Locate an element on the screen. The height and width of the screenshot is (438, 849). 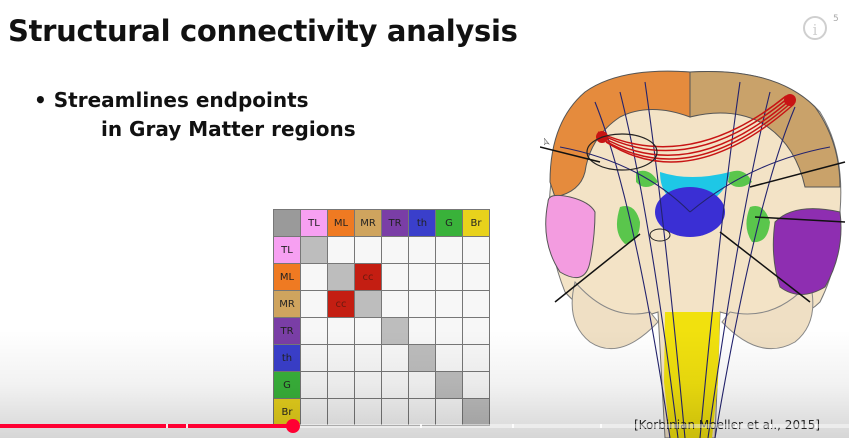
connectivity-matrix: TLMLMRTRthGBrTLMLccMRccTRthGBr is located at coordinates (381, 317).